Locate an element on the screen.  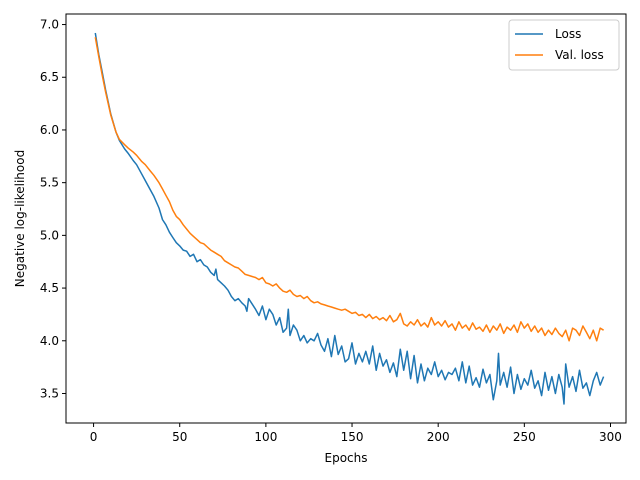
x-tick-label: 300 is located at coordinates (610, 437).